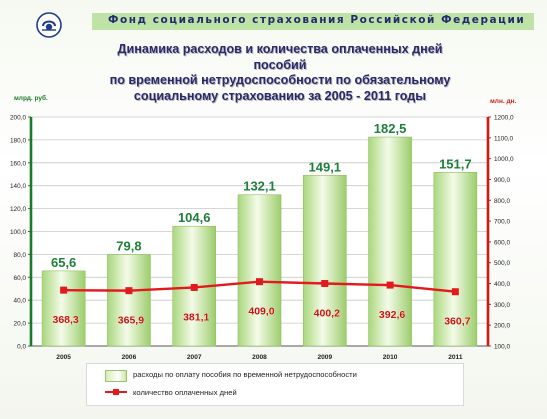 The image size is (547, 419). I want to click on bar-value-label: 151,7, so click(455, 163).